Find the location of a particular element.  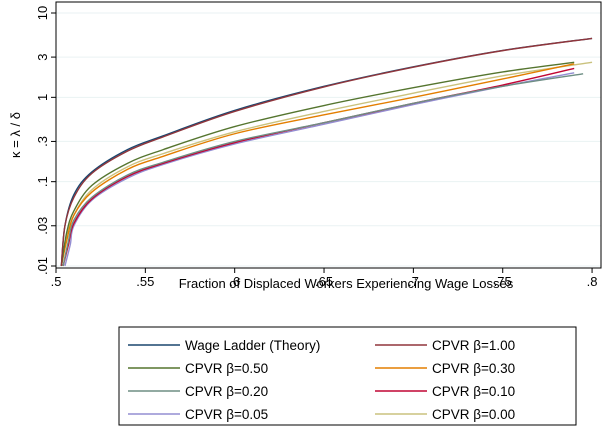

y-tick-label: 3 is located at coordinates (42, 56).